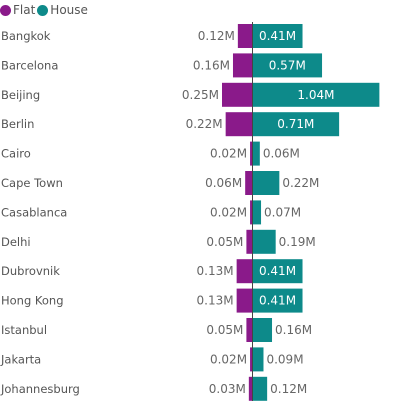 This screenshot has width=420, height=401. What do you see at coordinates (288, 389) in the screenshot?
I see `data-label-house-johannesburg: 0.12M` at bounding box center [288, 389].